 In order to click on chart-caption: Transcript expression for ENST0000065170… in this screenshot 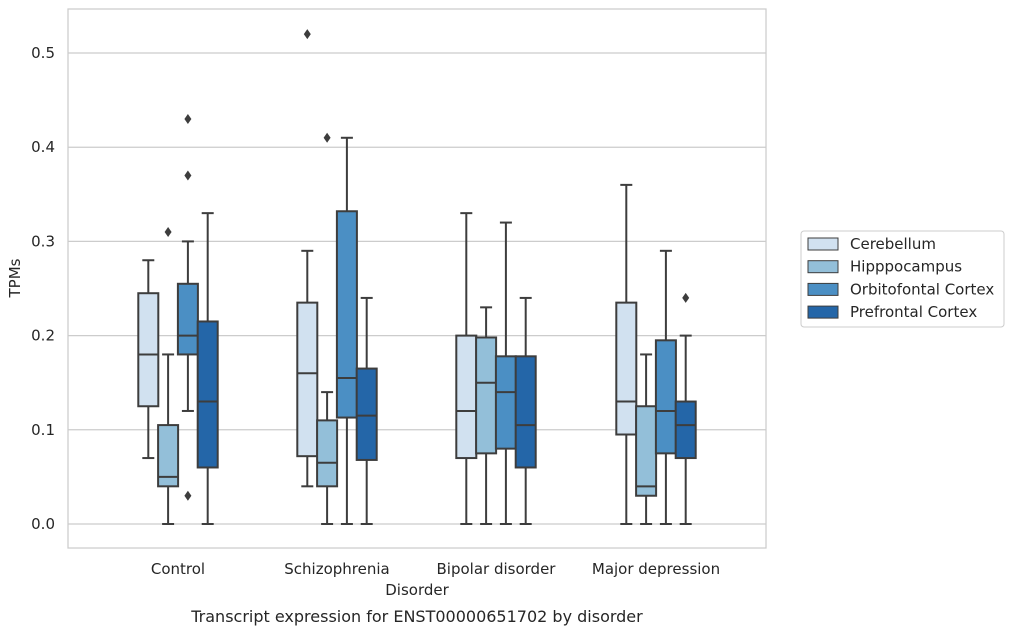, I will do `click(416, 616)`.